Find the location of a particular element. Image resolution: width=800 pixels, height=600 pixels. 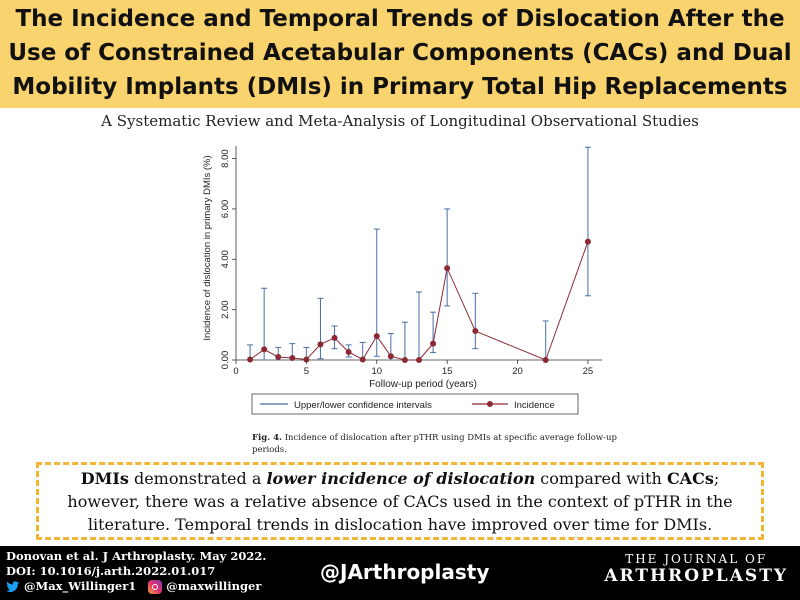

doi: DOI: 10.1016/j.arth.2022.01.017 is located at coordinates (111, 571).